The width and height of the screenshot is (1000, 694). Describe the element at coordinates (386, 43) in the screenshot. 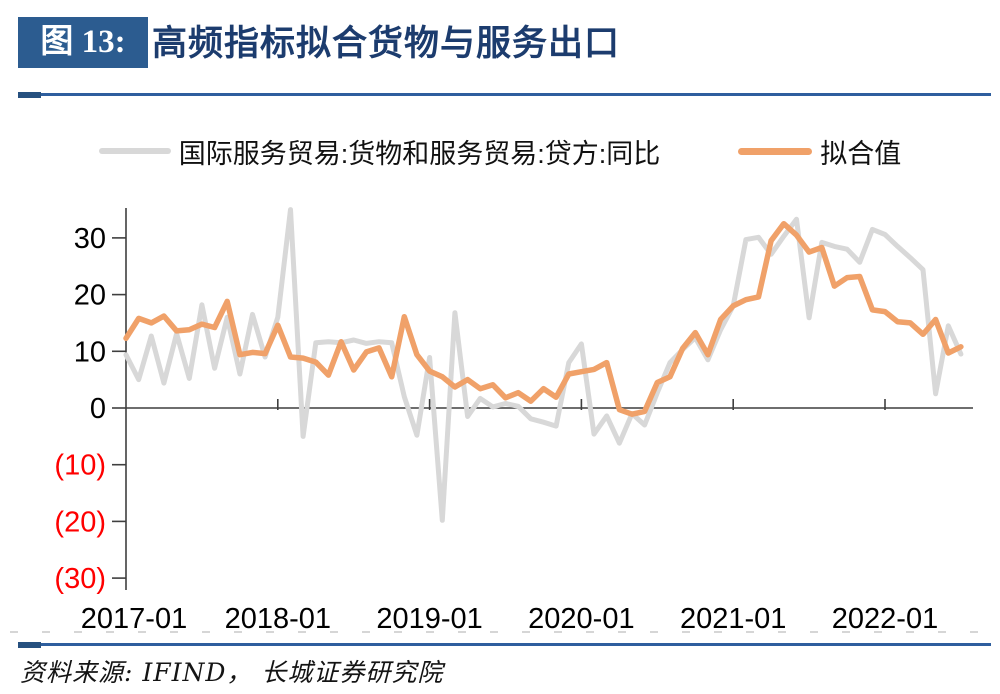

I see `figure-title: 高频指标拟合货物与服务出口` at that location.